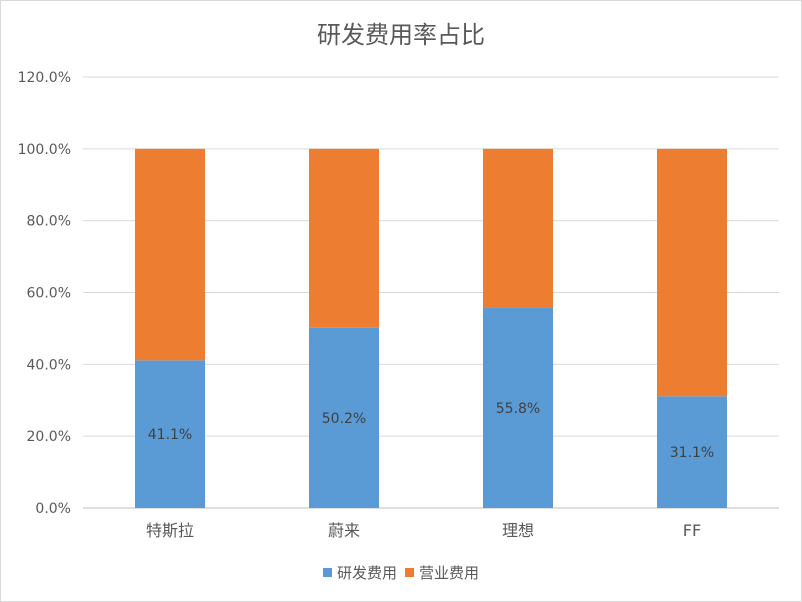 Image resolution: width=802 pixels, height=602 pixels. I want to click on x-tick-label: 特斯拉, so click(170, 530).